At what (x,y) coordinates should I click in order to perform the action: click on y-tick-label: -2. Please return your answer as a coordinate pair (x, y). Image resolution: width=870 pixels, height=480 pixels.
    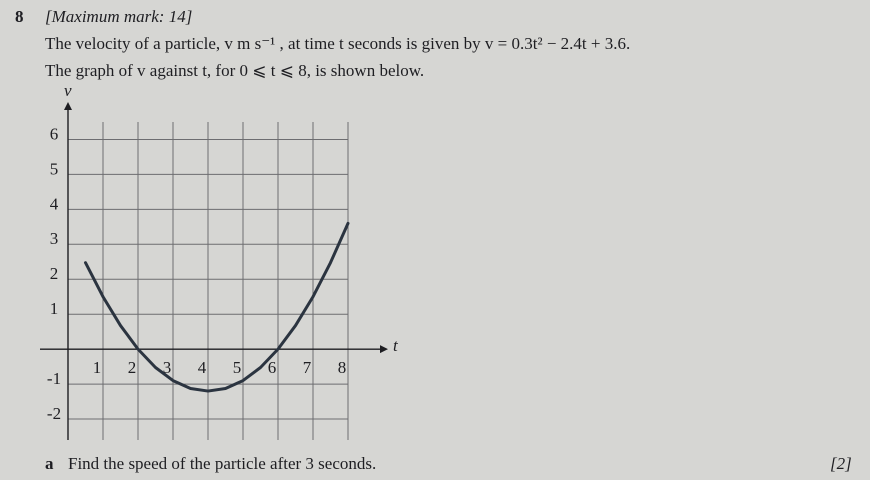
    Looking at the image, I should click on (54, 413).